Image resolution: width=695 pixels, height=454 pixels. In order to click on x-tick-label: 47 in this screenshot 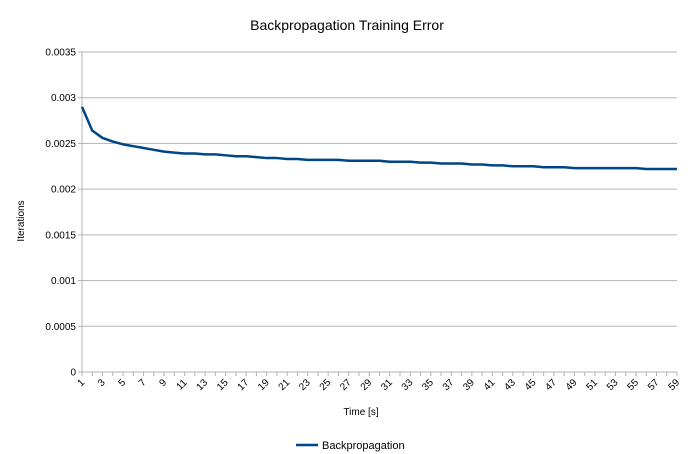, I will do `click(551, 385)`.